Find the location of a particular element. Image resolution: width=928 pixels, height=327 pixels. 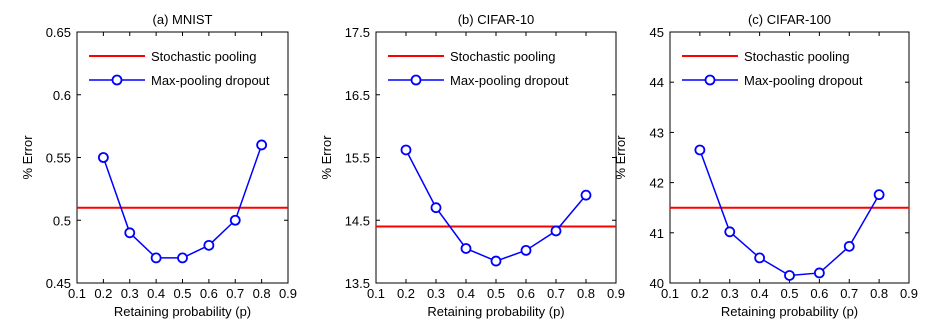

y-tick-label: 15.5 is located at coordinates (357, 158).